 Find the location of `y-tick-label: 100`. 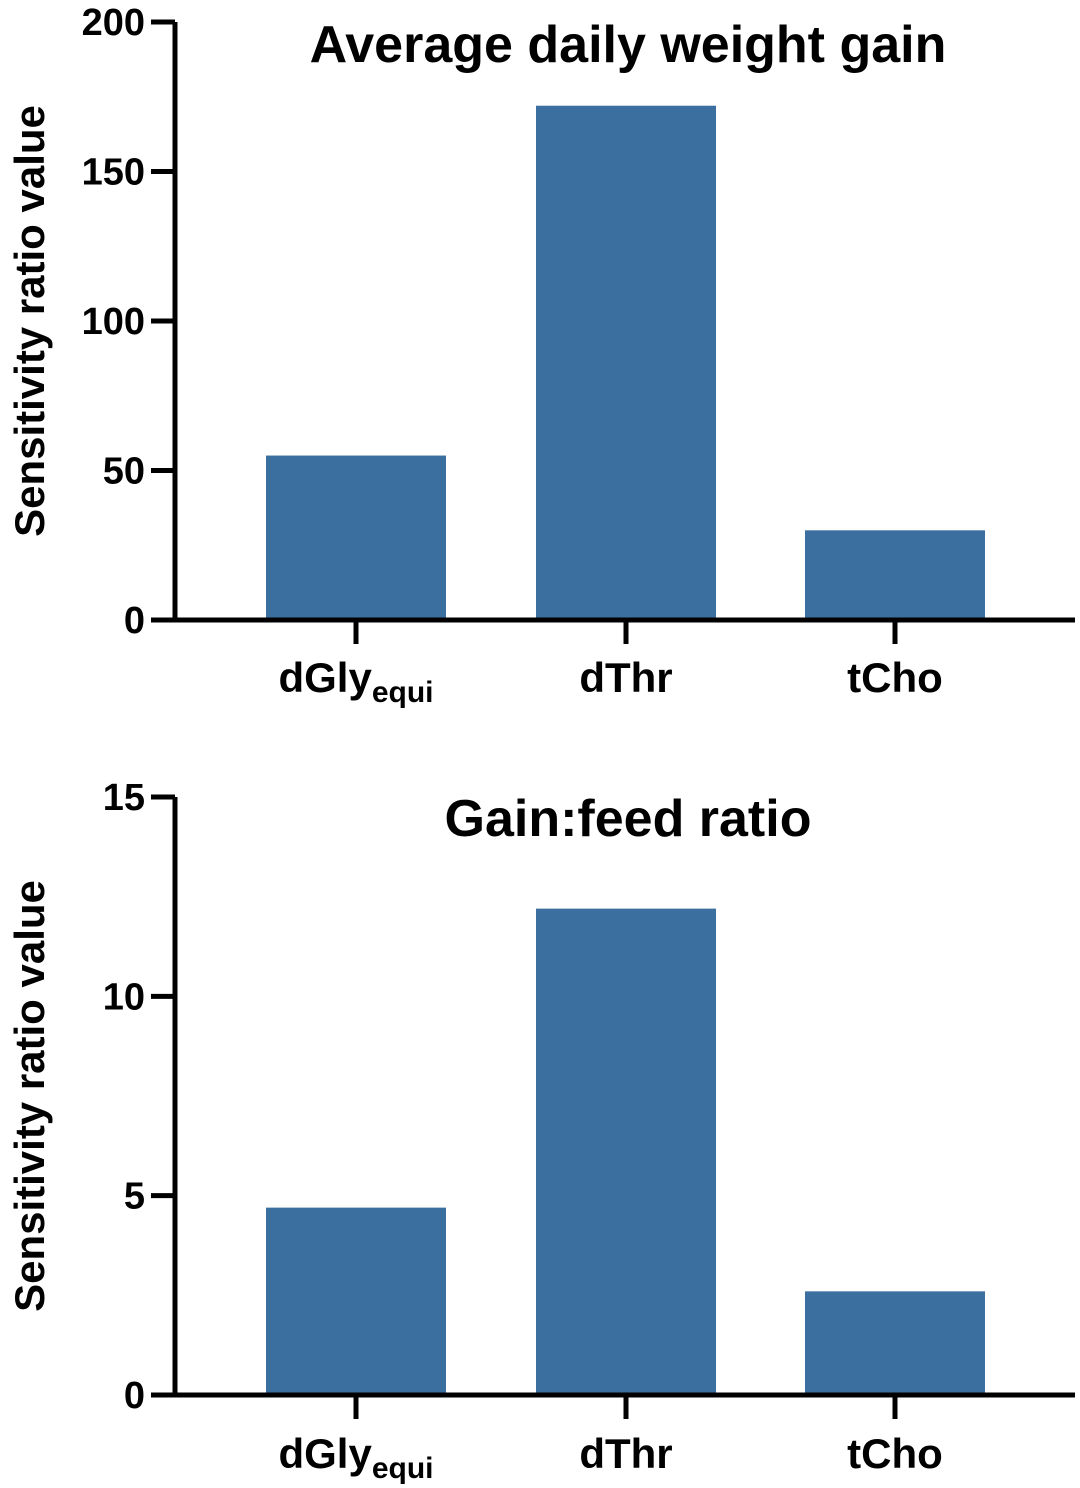

y-tick-label: 100 is located at coordinates (113, 322).